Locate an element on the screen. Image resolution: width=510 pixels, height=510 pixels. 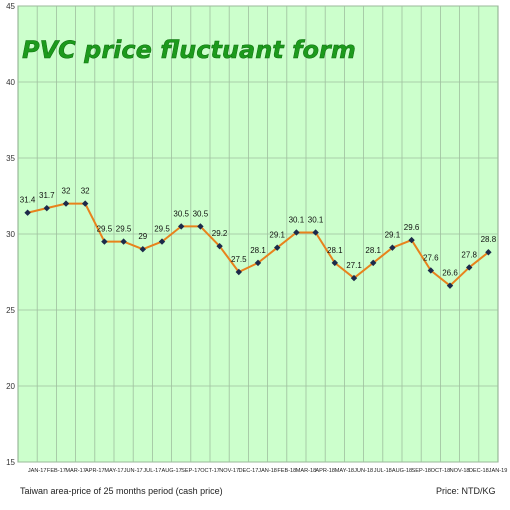
y-tick-label: 30 is located at coordinates (10, 234).